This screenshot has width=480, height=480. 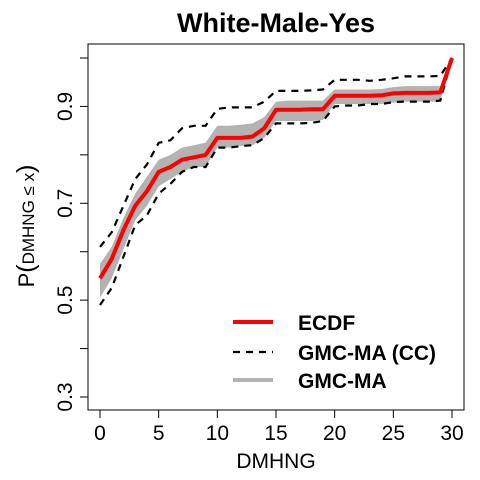 I want to click on x-axis-label: DMHNG, so click(x=275, y=461).